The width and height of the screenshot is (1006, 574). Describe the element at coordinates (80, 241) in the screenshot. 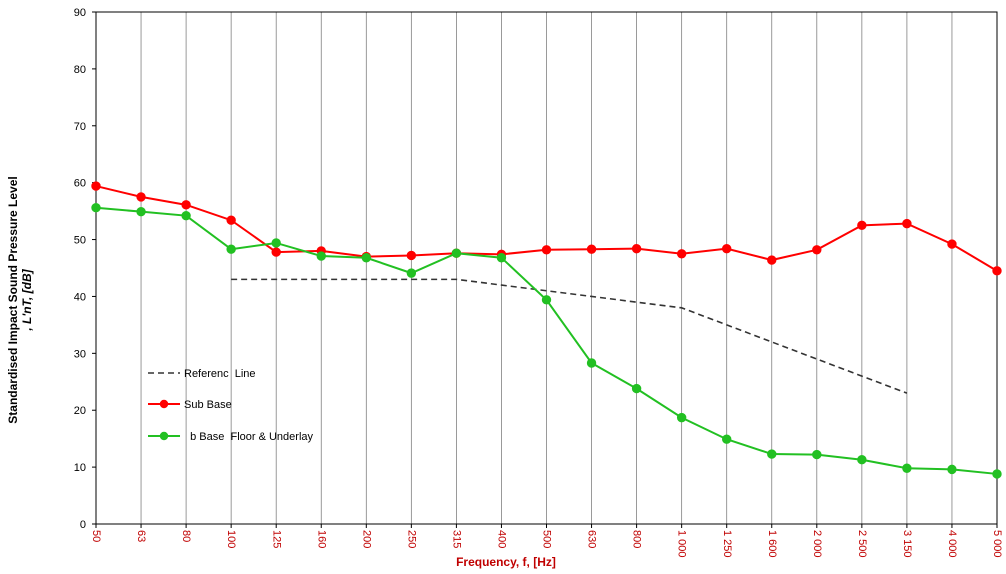

I see `y-tick-label: 50` at that location.